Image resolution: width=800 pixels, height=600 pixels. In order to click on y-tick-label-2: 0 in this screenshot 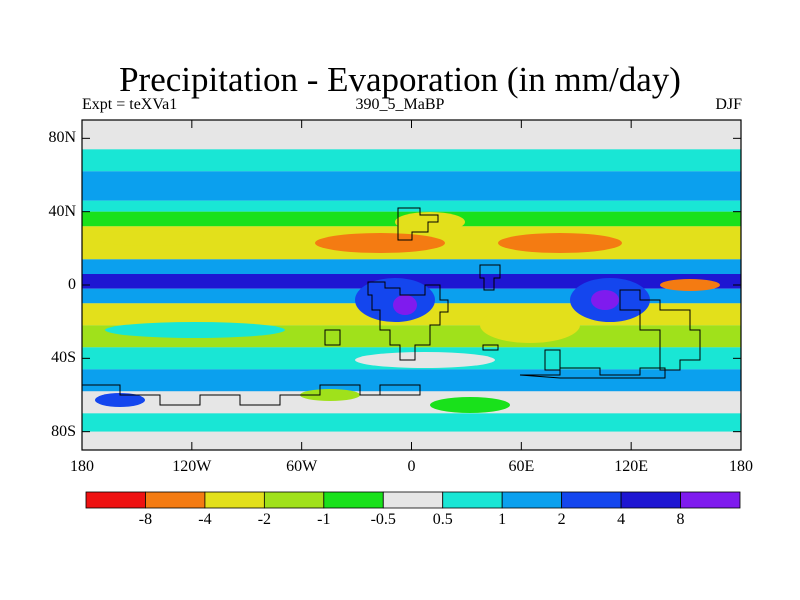, I will do `click(72, 284)`.